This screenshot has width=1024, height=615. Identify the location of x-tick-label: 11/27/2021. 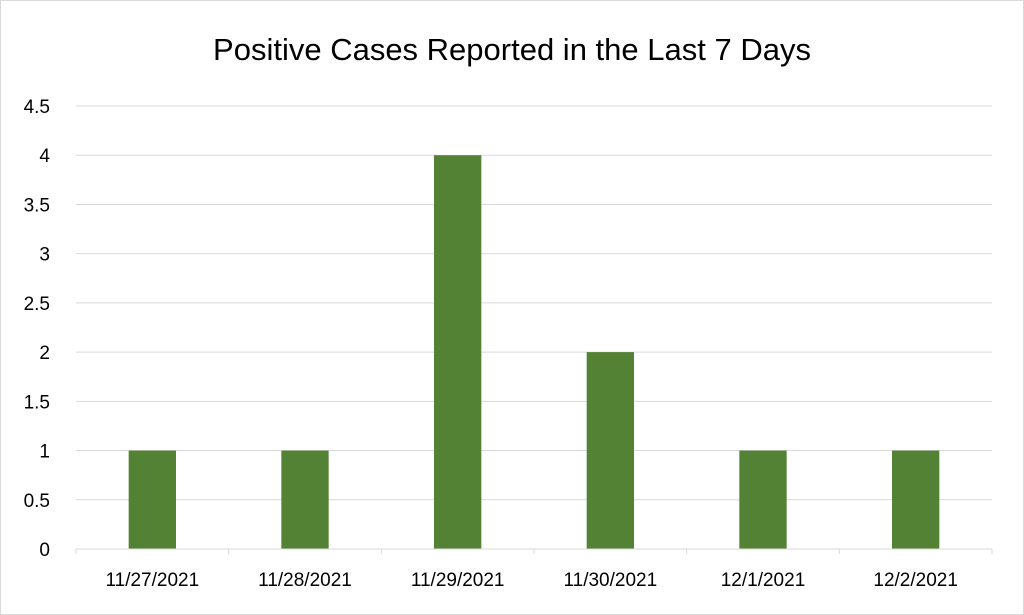
(152, 580).